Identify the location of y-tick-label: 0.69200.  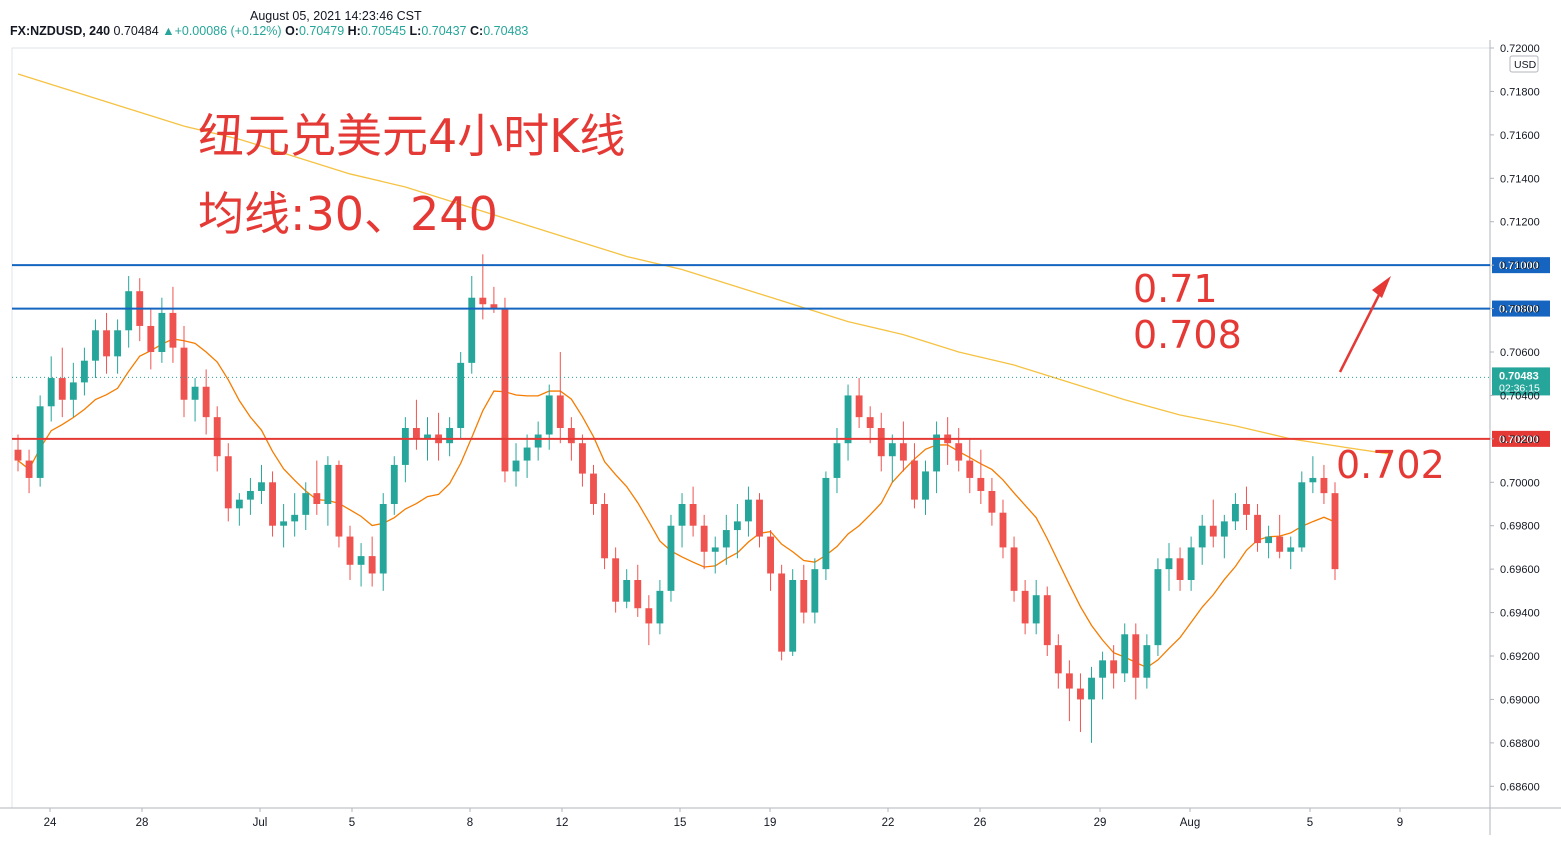
(1520, 657).